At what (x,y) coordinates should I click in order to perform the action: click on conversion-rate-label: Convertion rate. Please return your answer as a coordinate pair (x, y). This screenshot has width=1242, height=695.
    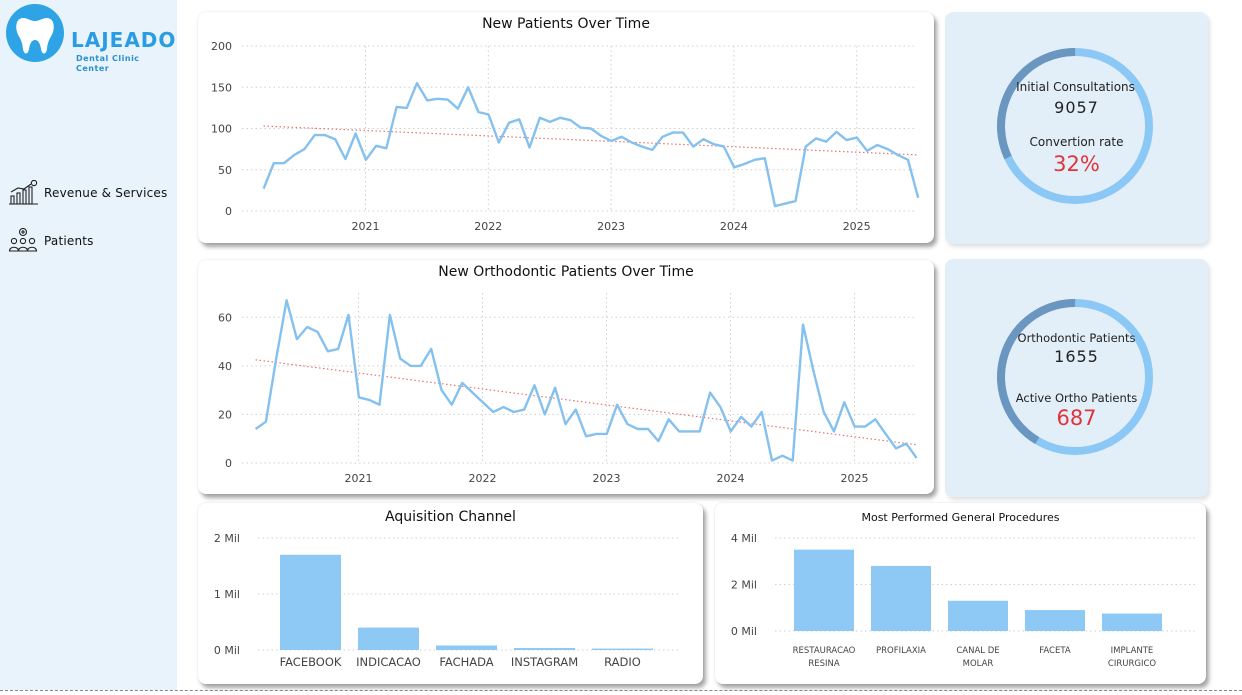
    Looking at the image, I should click on (1076, 142).